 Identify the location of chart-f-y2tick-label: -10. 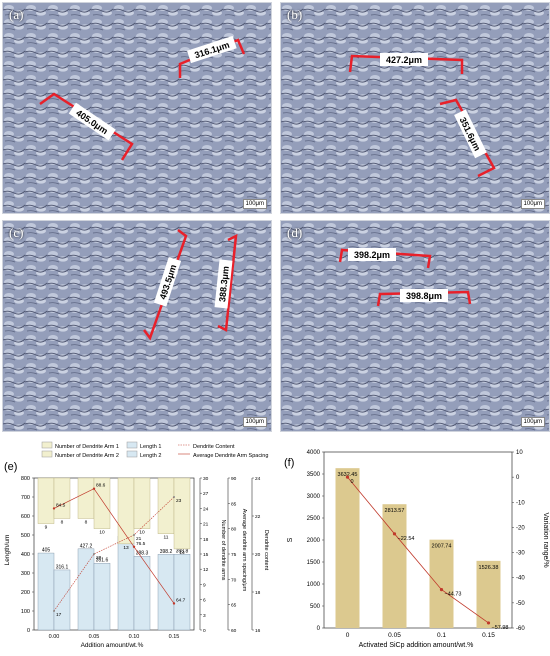
(520, 503).